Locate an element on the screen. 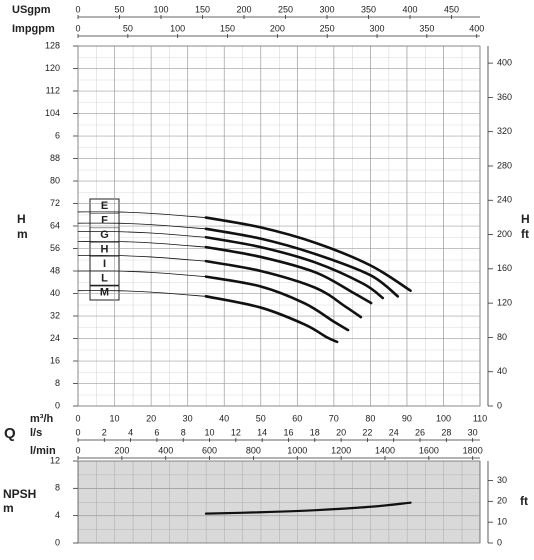 The image size is (534, 560). y2-tick-label: 160 is located at coordinates (504, 268).